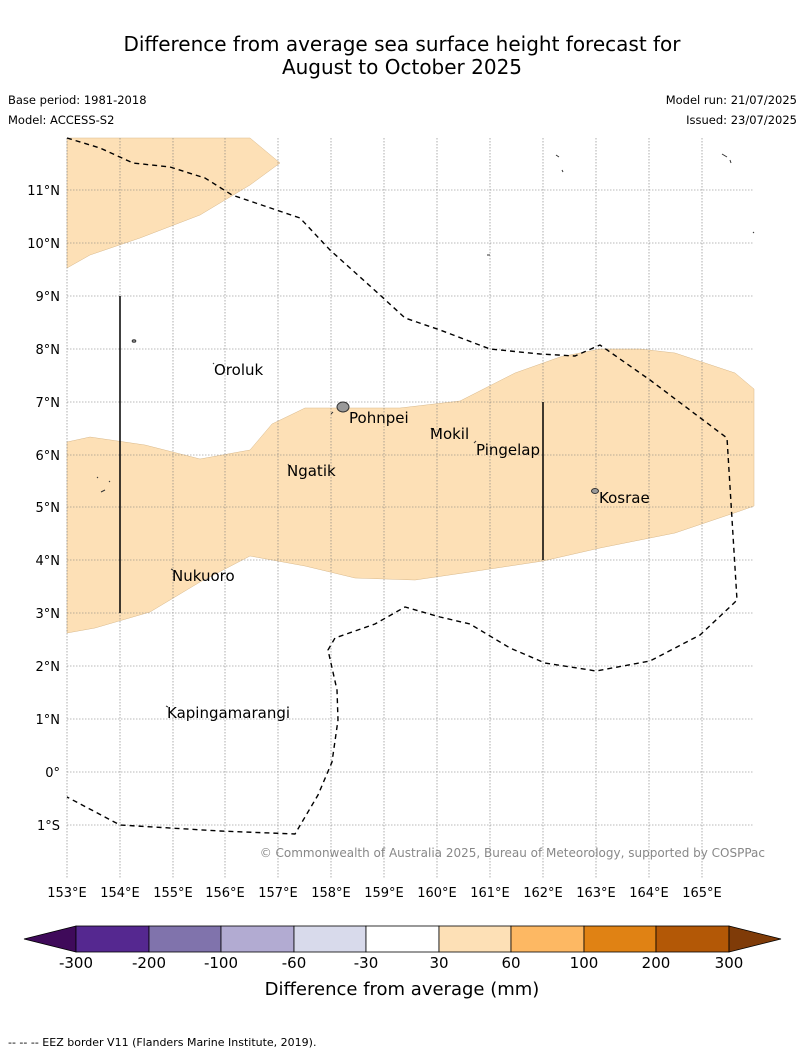 This screenshot has height=1058, width=804. Describe the element at coordinates (449, 434) in the screenshot. I see `place-label-mokil: Mokil` at that location.